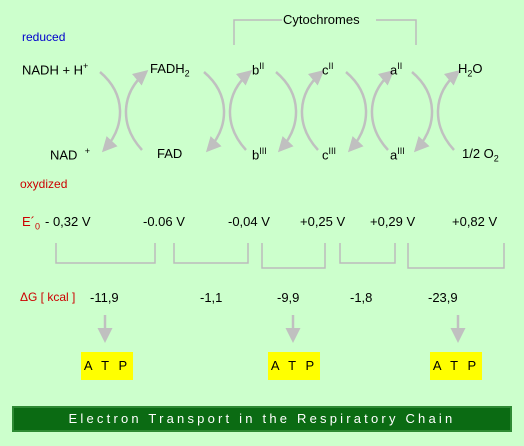 The height and width of the screenshot is (446, 524). Describe the element at coordinates (470, 70) in the screenshot. I see `carrier-h2o: H2O` at that location.